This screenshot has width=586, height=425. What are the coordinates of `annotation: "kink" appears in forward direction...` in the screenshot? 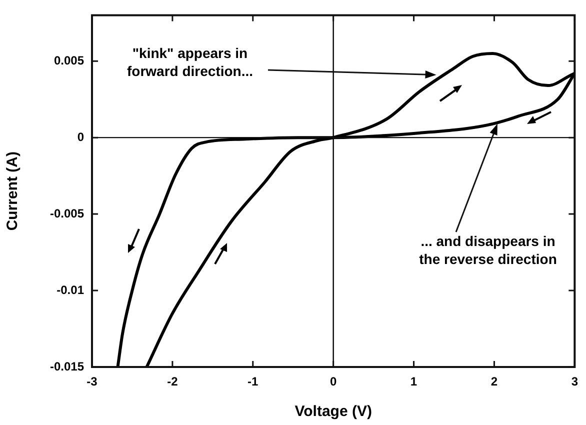 It's located at (190, 62).